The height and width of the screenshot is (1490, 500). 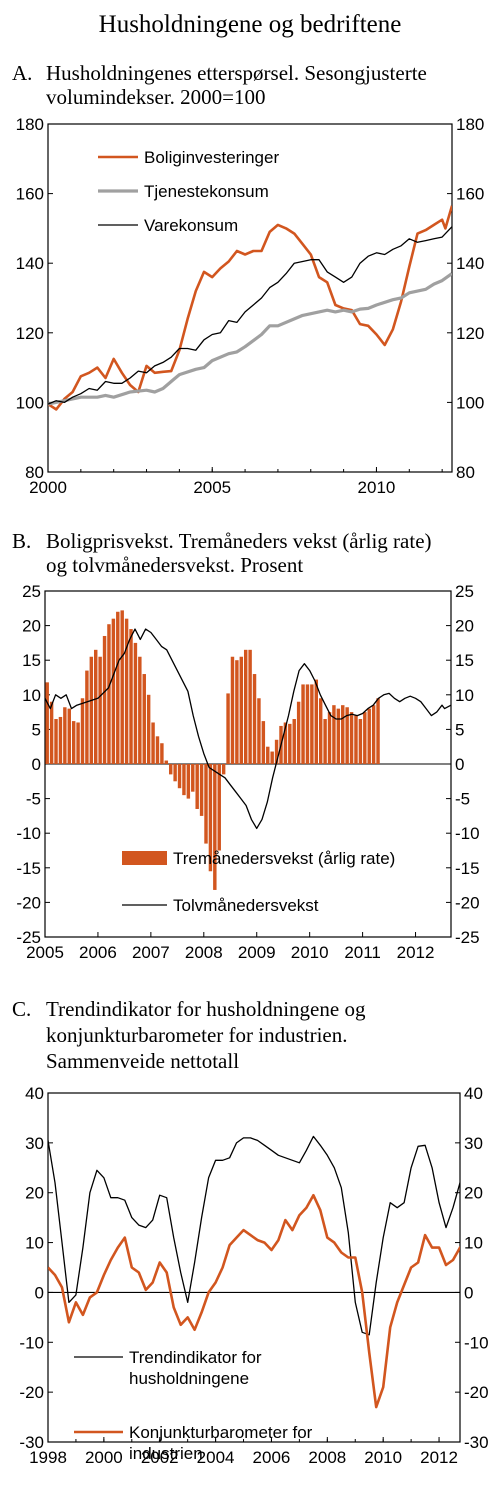 What do you see at coordinates (465, 472) in the screenshot?
I see `y-tick-label-right: 80` at bounding box center [465, 472].